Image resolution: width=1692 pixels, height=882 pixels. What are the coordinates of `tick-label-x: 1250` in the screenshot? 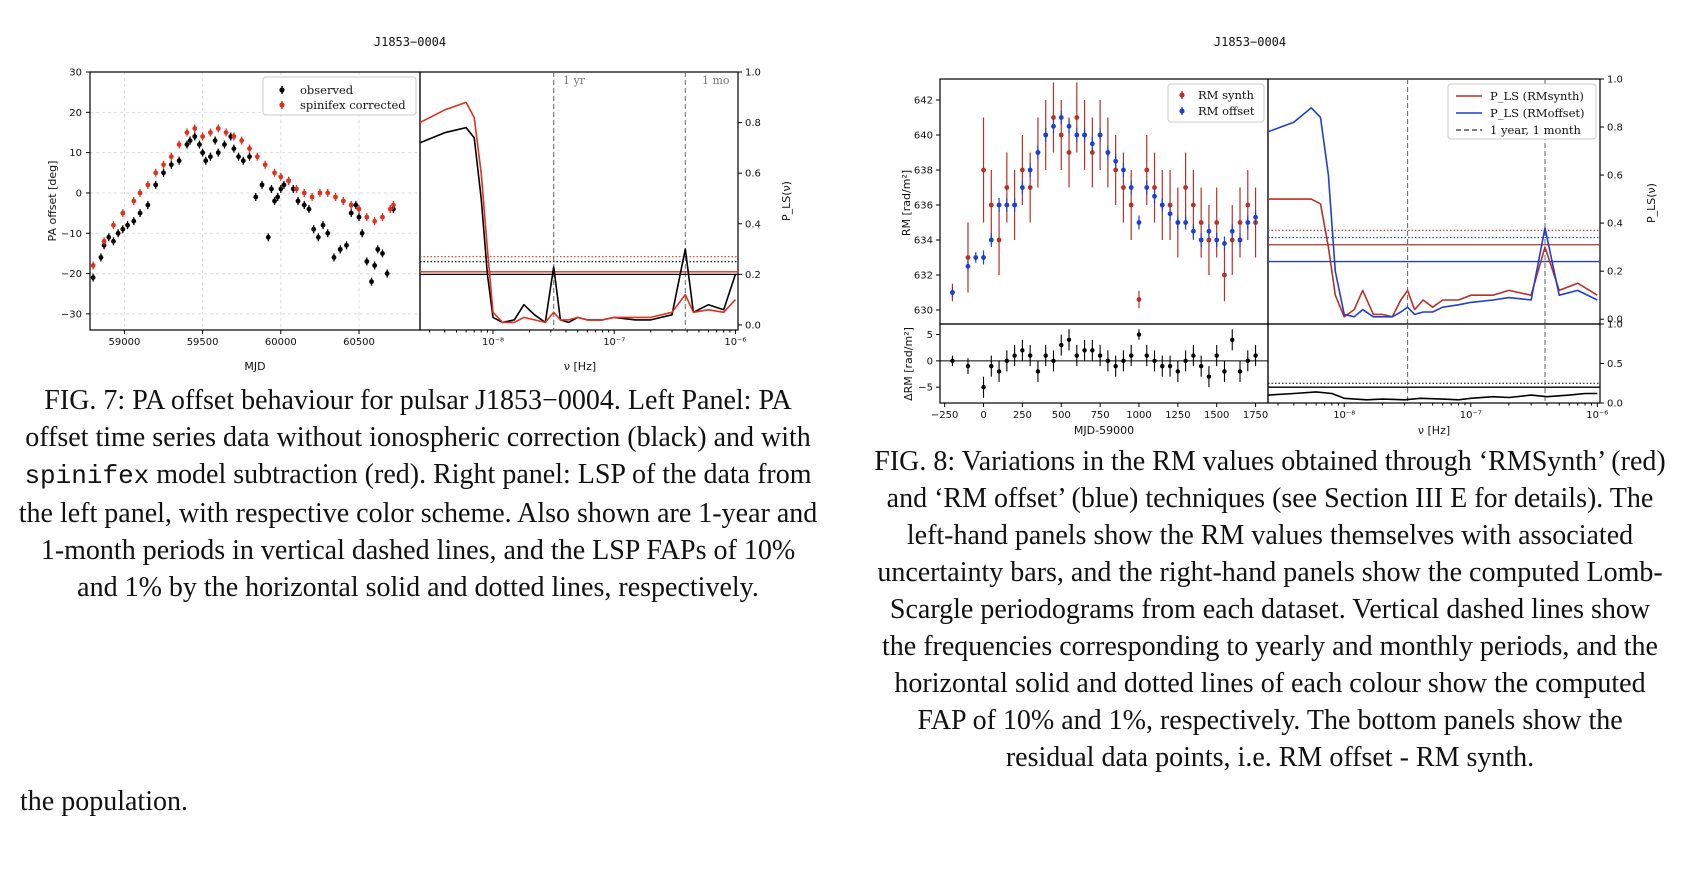 It's located at (1177, 415).